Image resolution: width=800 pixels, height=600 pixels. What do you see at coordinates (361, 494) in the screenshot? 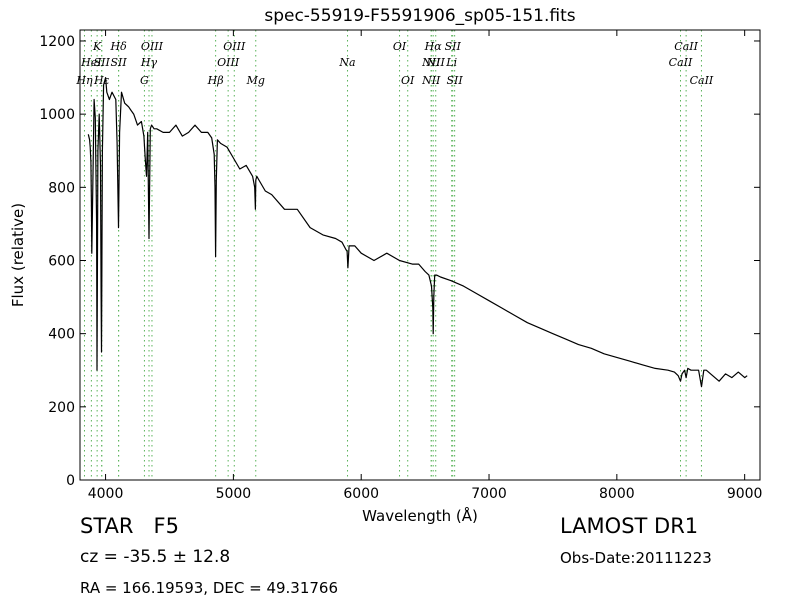
I see `x-tick-label-2: 6000` at bounding box center [361, 494].